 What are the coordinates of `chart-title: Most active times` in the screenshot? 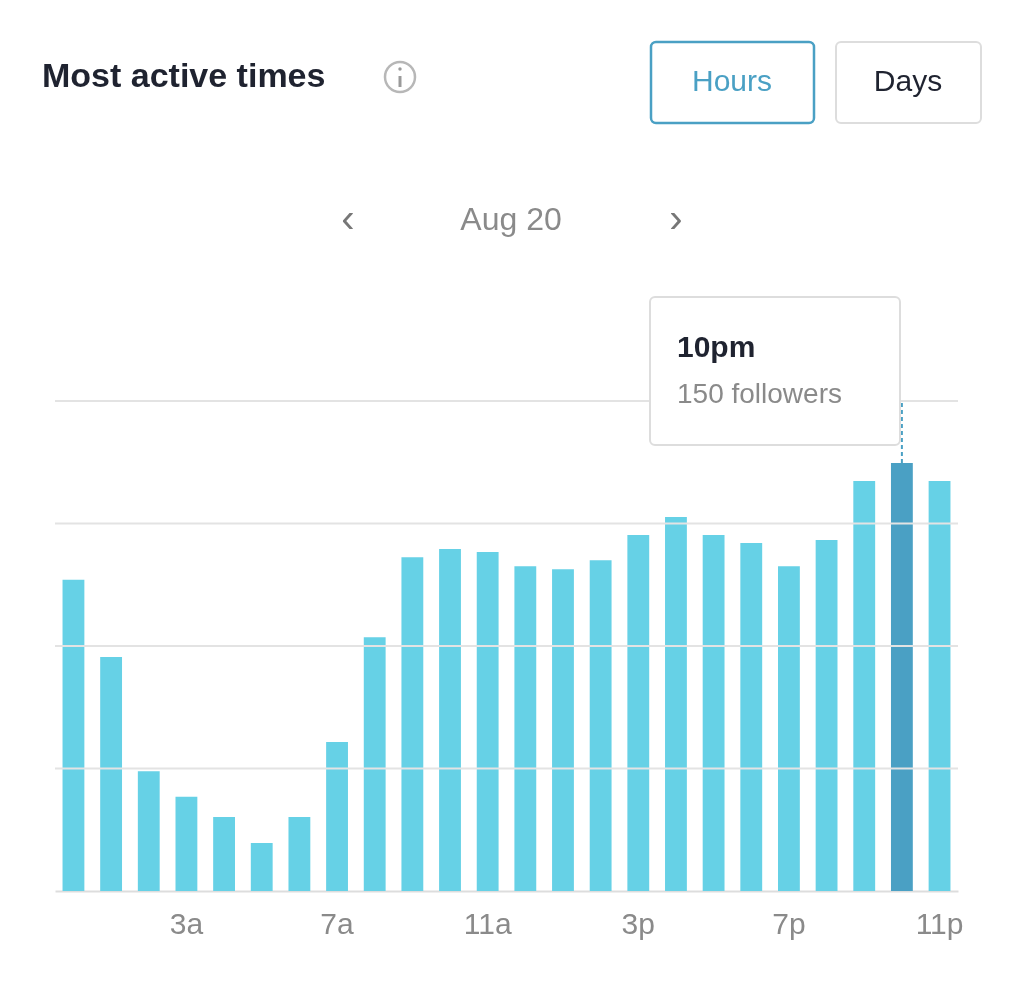 It's located at (184, 75).